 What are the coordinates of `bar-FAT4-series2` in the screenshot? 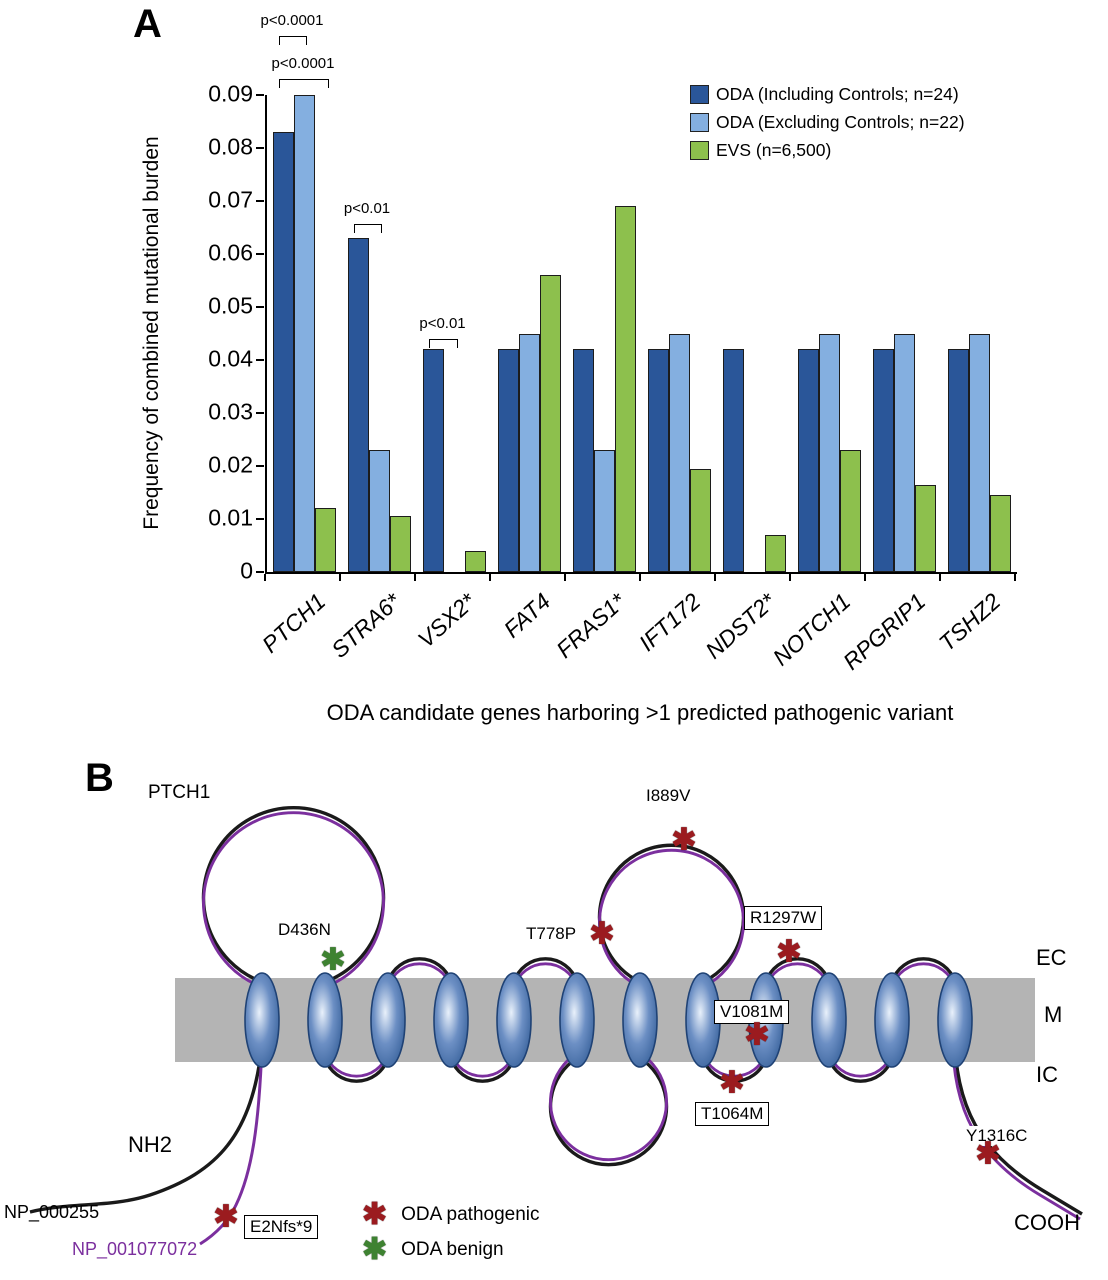 It's located at (529, 452).